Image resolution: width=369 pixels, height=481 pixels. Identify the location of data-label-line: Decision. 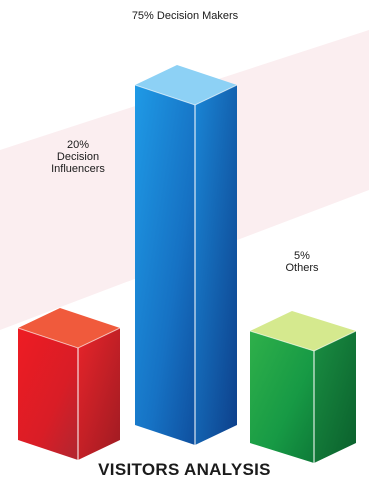
(78, 157).